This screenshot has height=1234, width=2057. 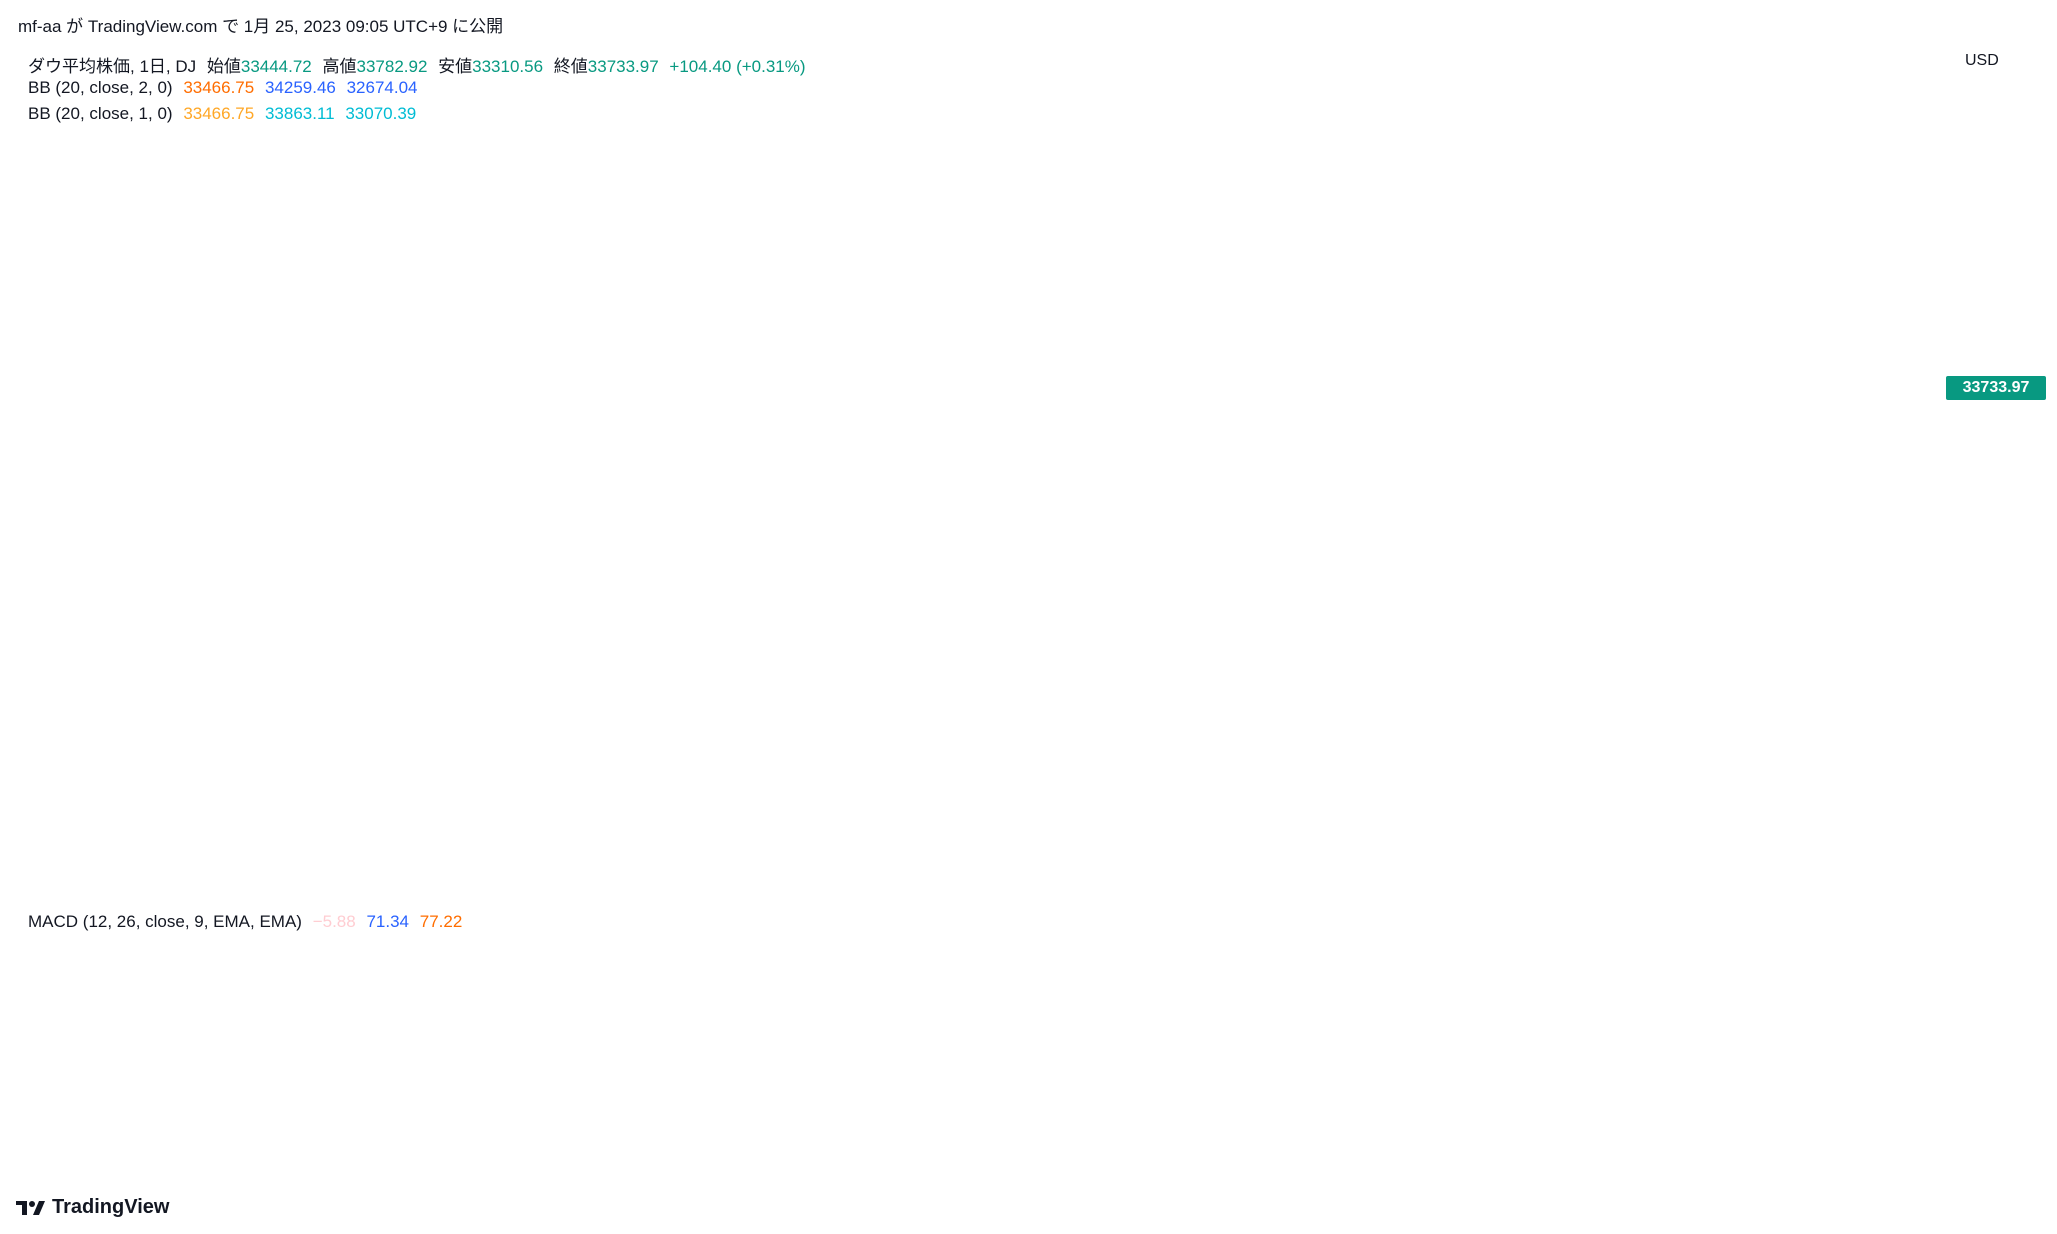 What do you see at coordinates (947, 1167) in the screenshot?
I see `time-axis: 4月 5月 6月 7月 8月 9月 10月 11月 12月 2023 2月` at bounding box center [947, 1167].